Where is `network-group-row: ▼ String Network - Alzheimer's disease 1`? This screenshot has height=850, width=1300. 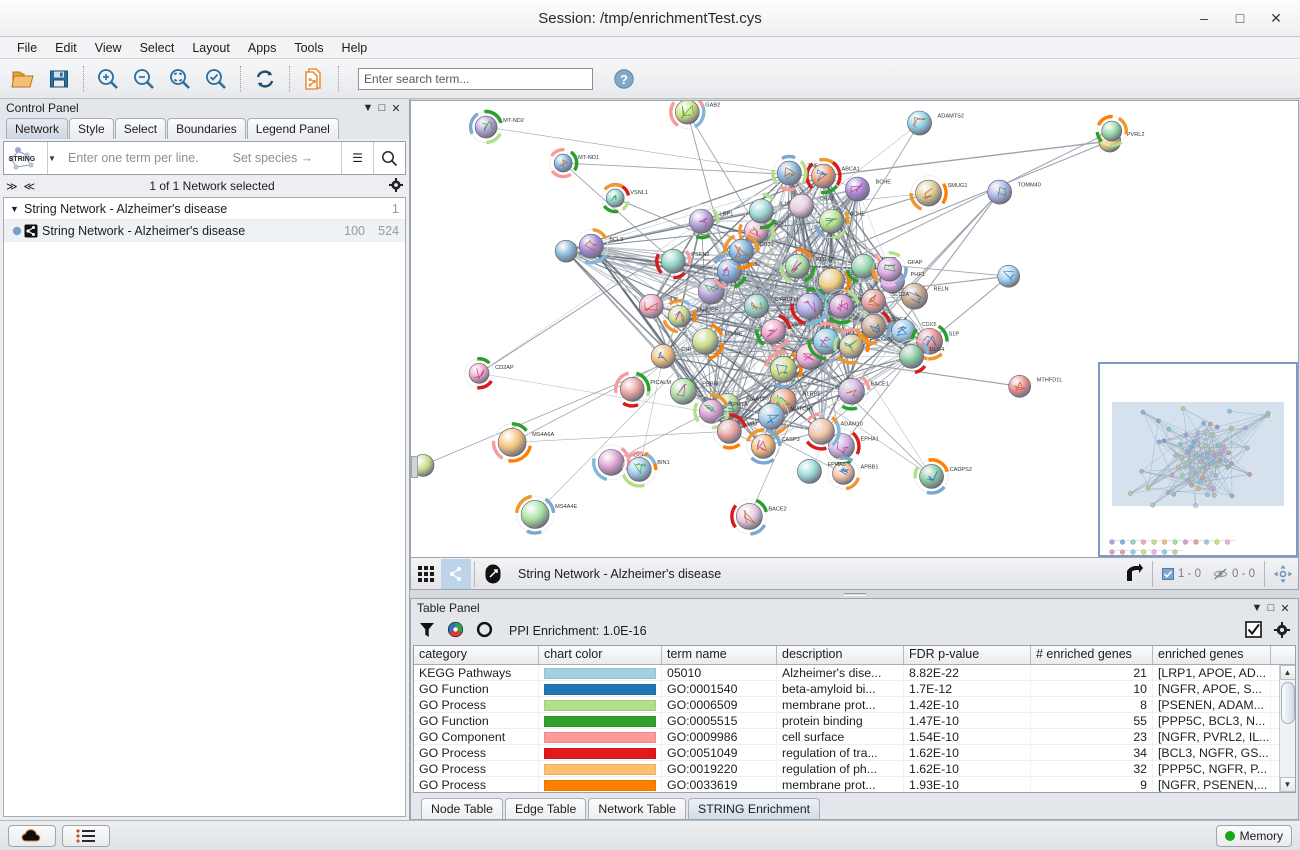 network-group-row: ▼ String Network - Alzheimer's disease 1 is located at coordinates (204, 209).